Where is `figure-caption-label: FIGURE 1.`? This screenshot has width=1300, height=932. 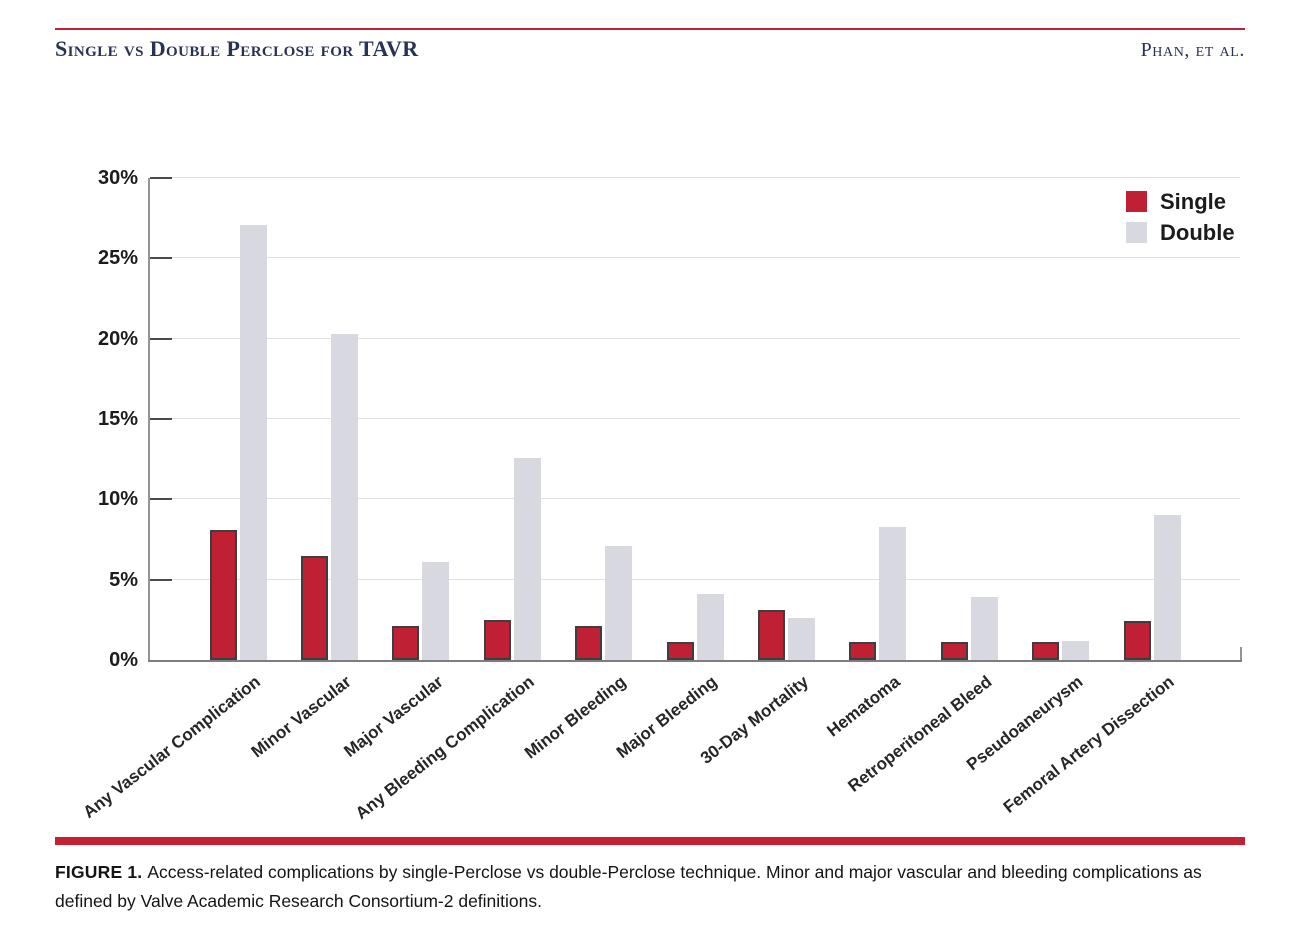
figure-caption-label: FIGURE 1. is located at coordinates (99, 872).